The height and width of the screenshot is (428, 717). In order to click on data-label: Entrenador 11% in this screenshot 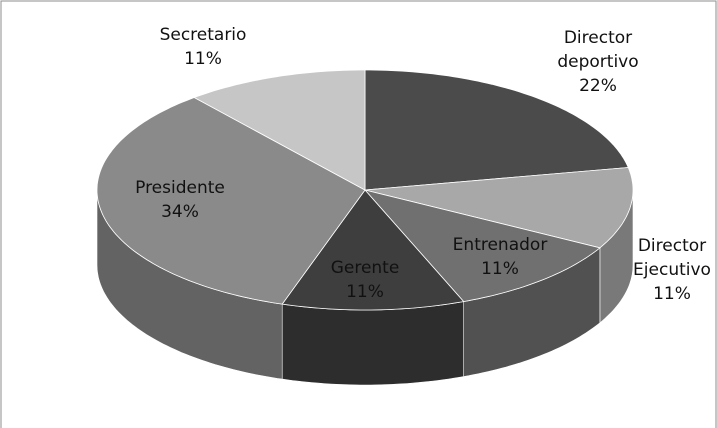, I will do `click(500, 257)`.